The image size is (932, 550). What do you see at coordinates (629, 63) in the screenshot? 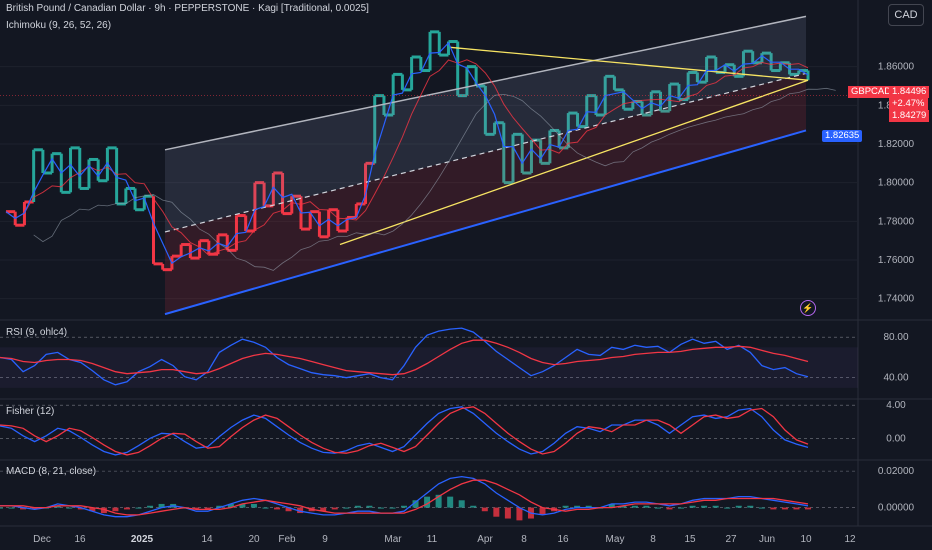
I see `triangle-upper-line` at bounding box center [629, 63].